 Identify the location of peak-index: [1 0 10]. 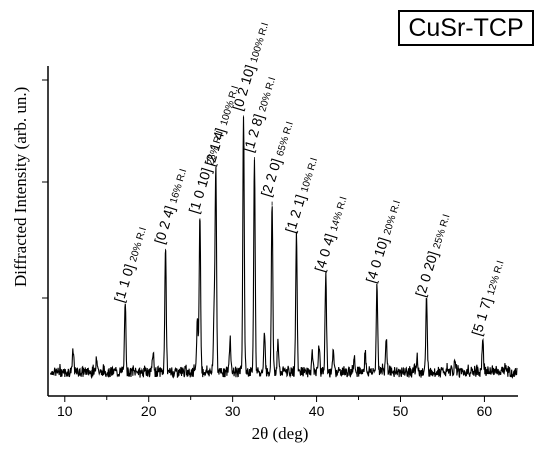
(200, 188).